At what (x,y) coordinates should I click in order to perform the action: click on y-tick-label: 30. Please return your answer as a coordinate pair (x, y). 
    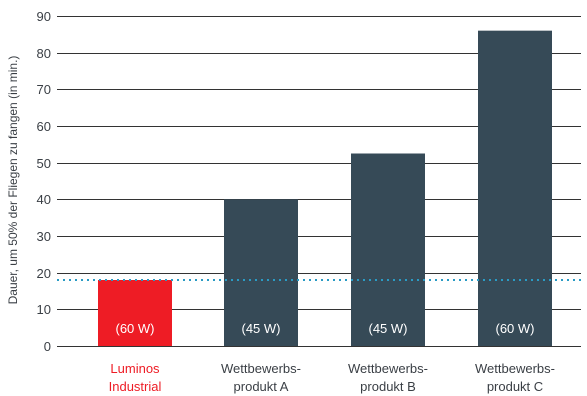
    Looking at the image, I should click on (44, 236).